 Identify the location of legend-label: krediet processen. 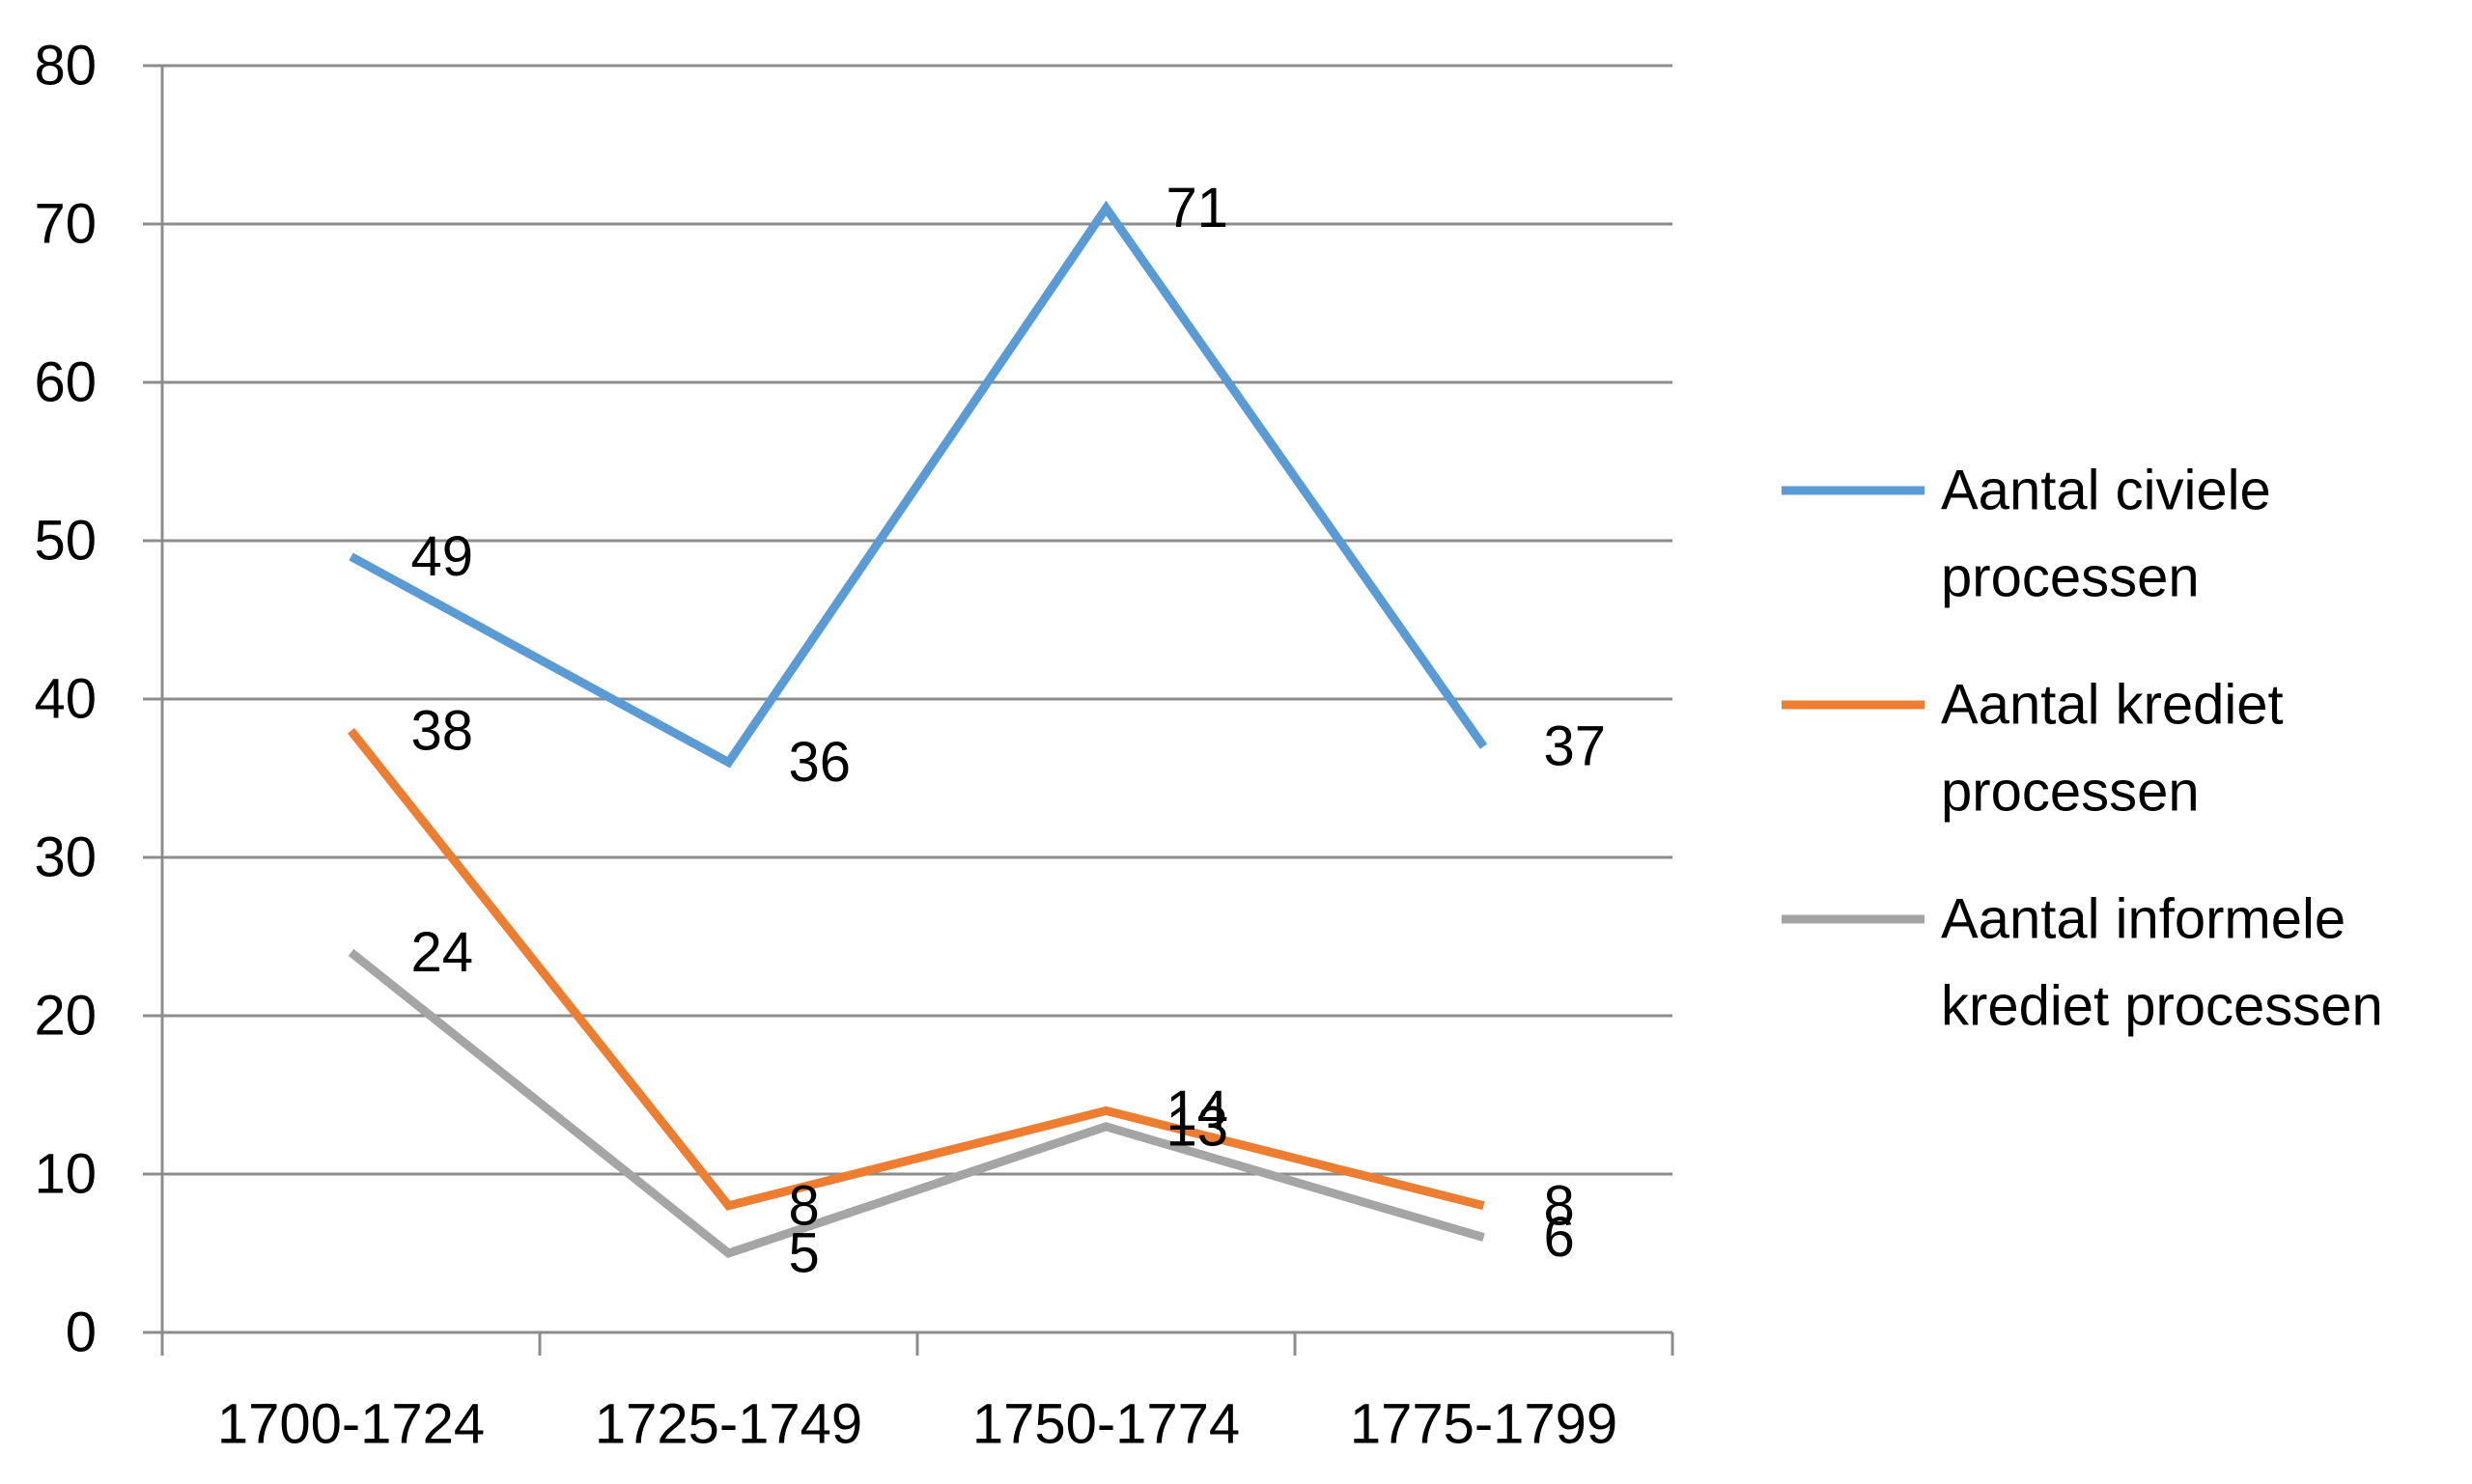
(2162, 1007).